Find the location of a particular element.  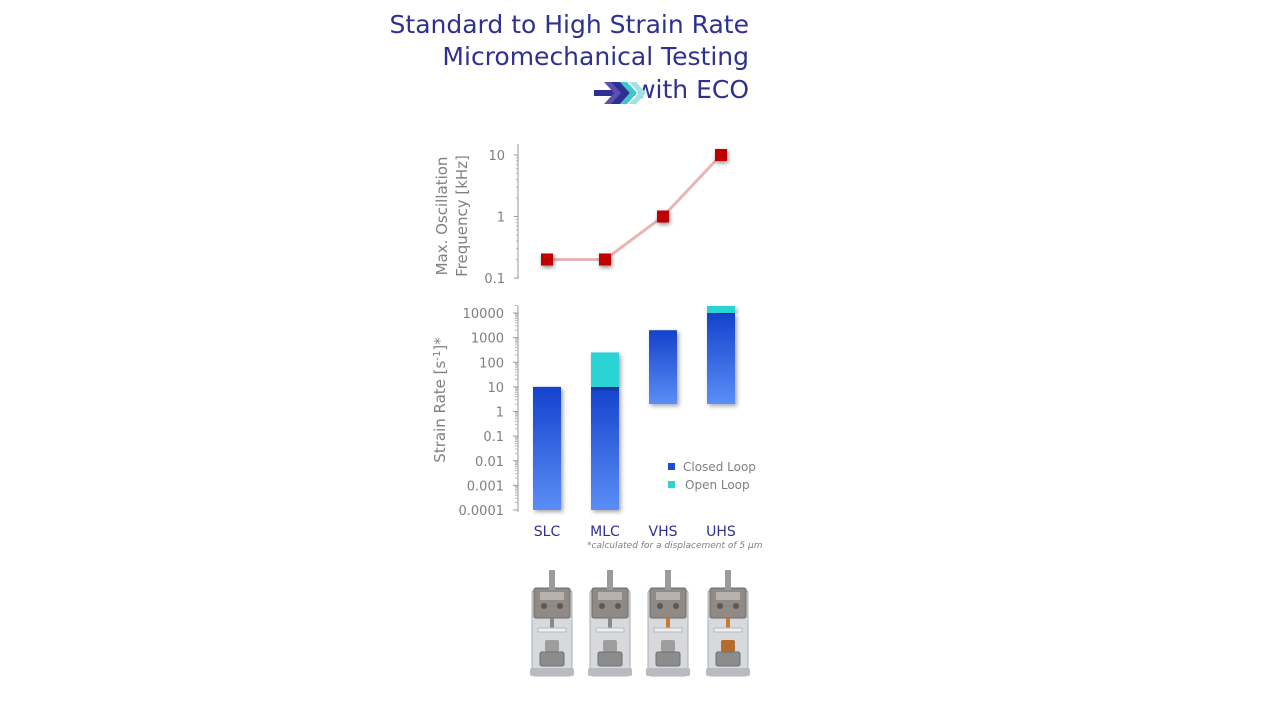

frequency-chart: Max. Oscillation Frequency [kHz] 0.1 1 10 is located at coordinates (580, 215).